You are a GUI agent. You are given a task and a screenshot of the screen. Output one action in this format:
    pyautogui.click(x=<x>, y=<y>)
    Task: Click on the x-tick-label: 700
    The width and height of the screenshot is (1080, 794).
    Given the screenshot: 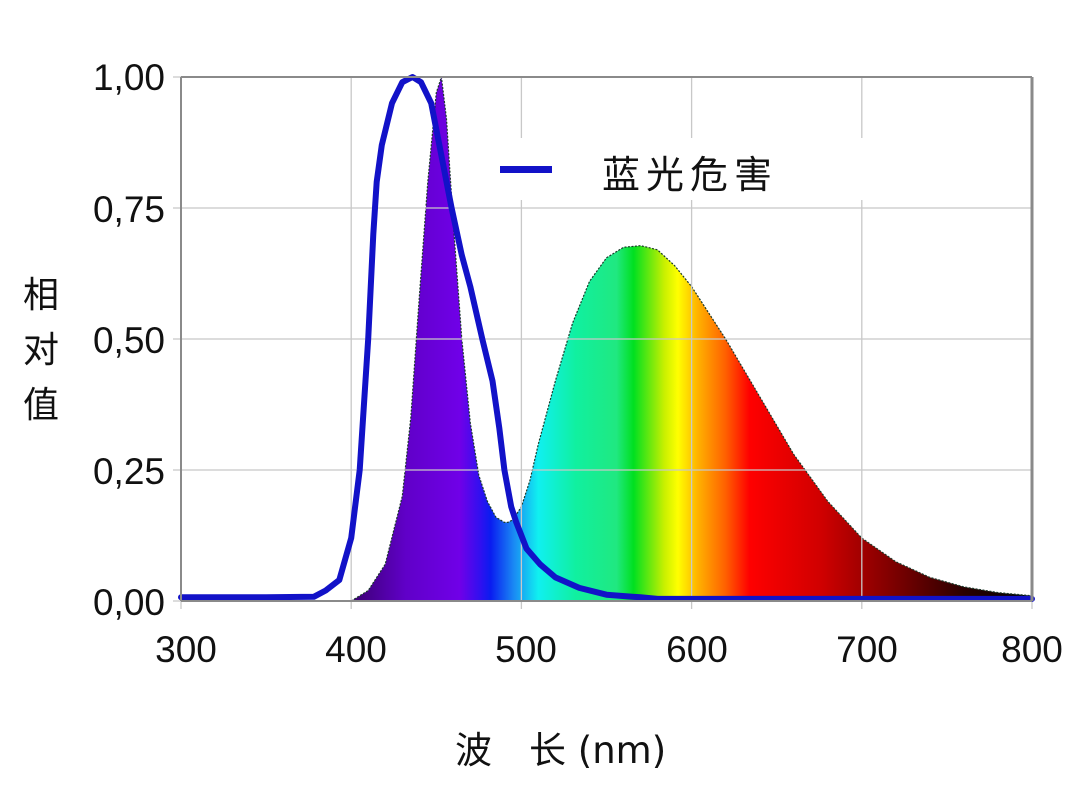 What is the action you would take?
    pyautogui.click(x=867, y=649)
    